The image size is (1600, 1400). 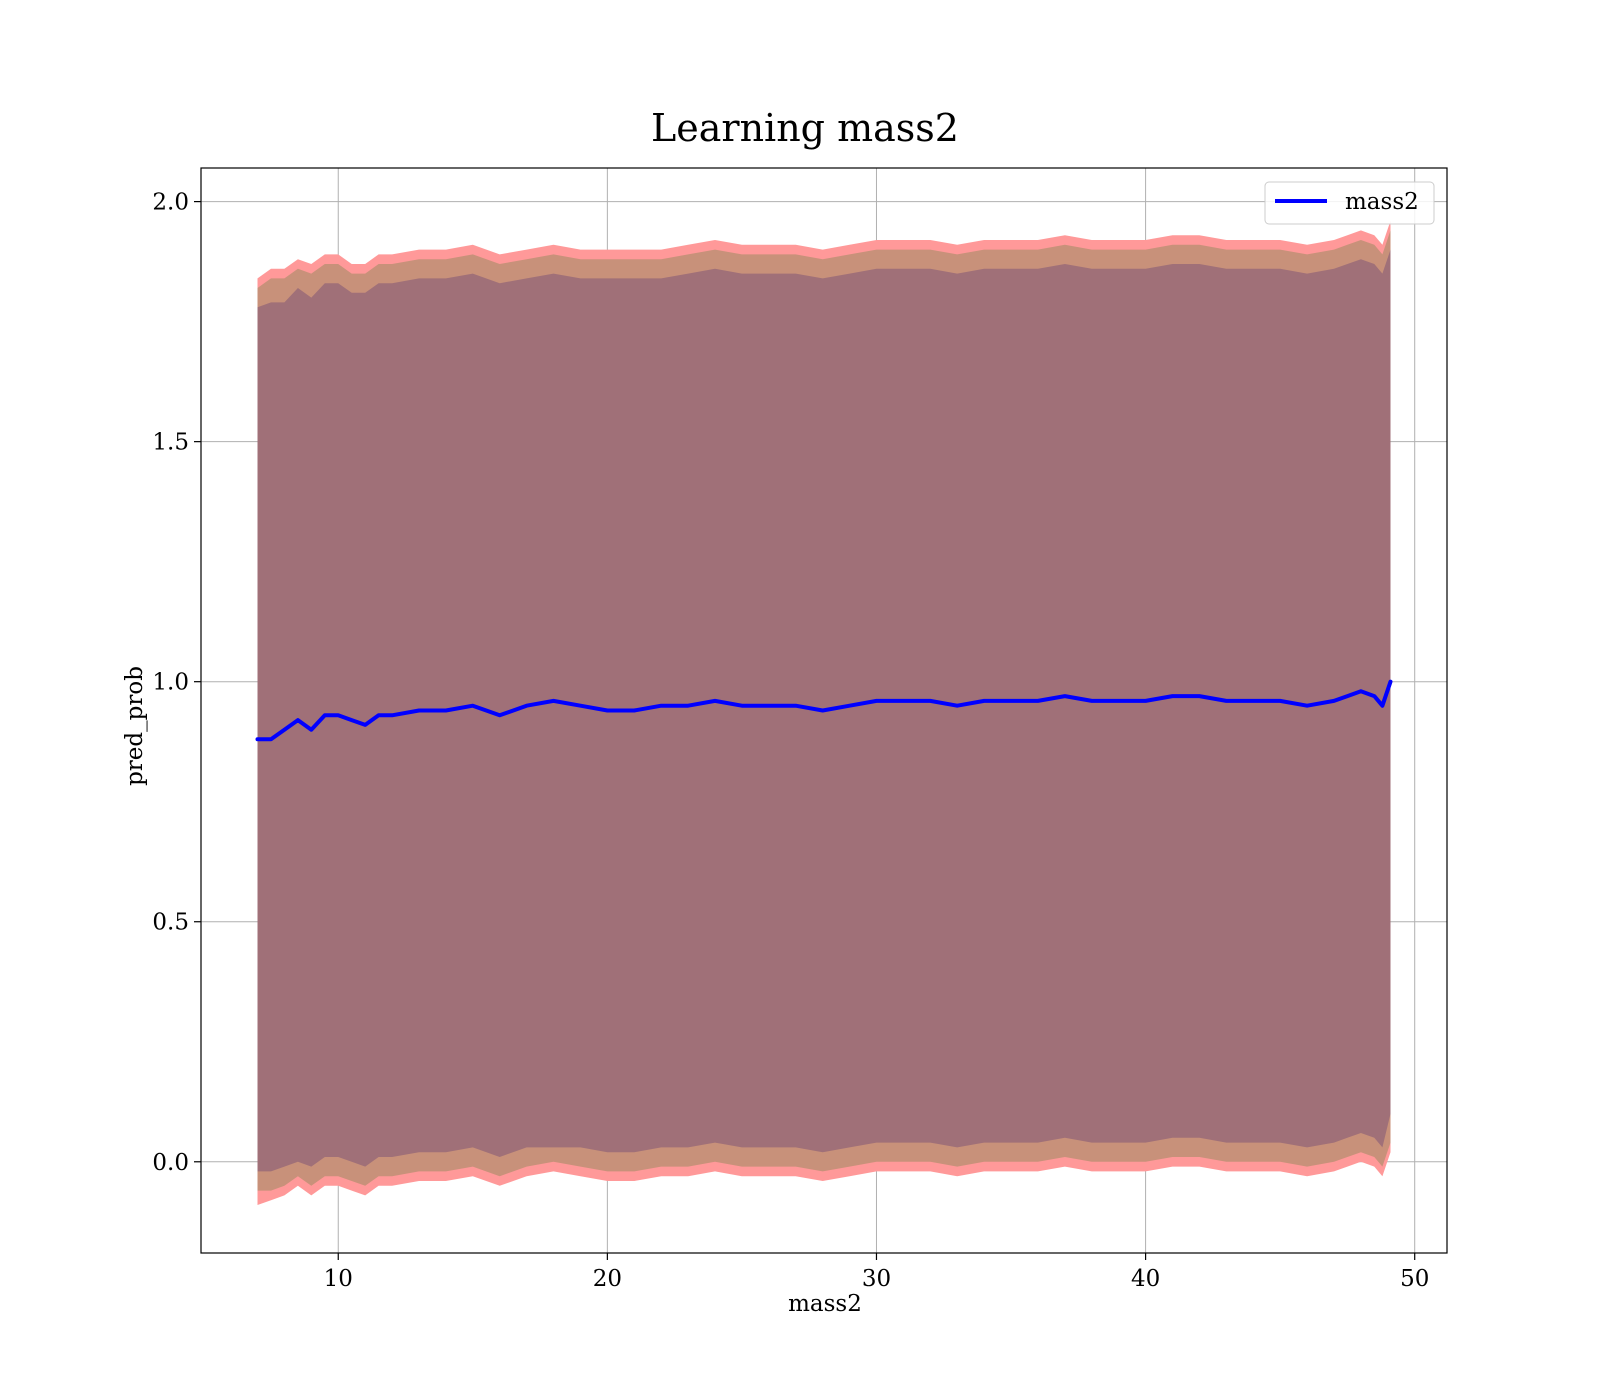 What do you see at coordinates (135, 726) in the screenshot?
I see `y-axis-label: pred_prob` at bounding box center [135, 726].